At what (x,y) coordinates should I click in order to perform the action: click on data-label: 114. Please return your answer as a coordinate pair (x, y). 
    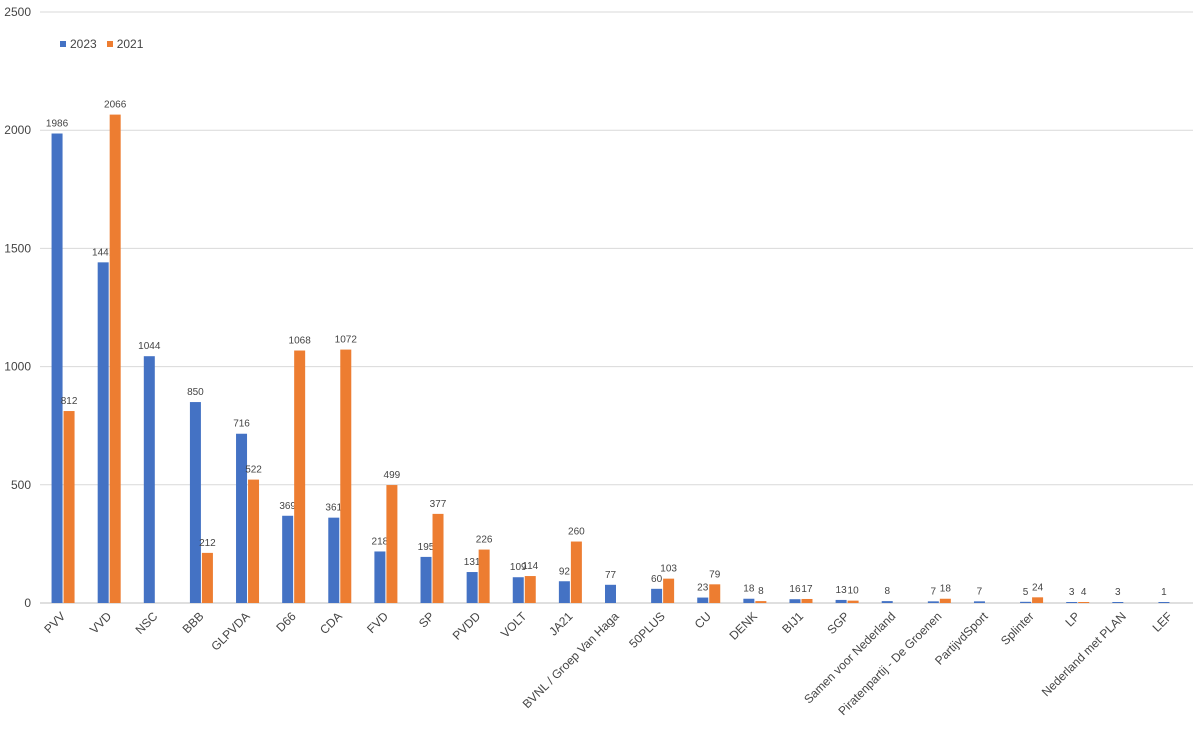
    Looking at the image, I should click on (530, 566).